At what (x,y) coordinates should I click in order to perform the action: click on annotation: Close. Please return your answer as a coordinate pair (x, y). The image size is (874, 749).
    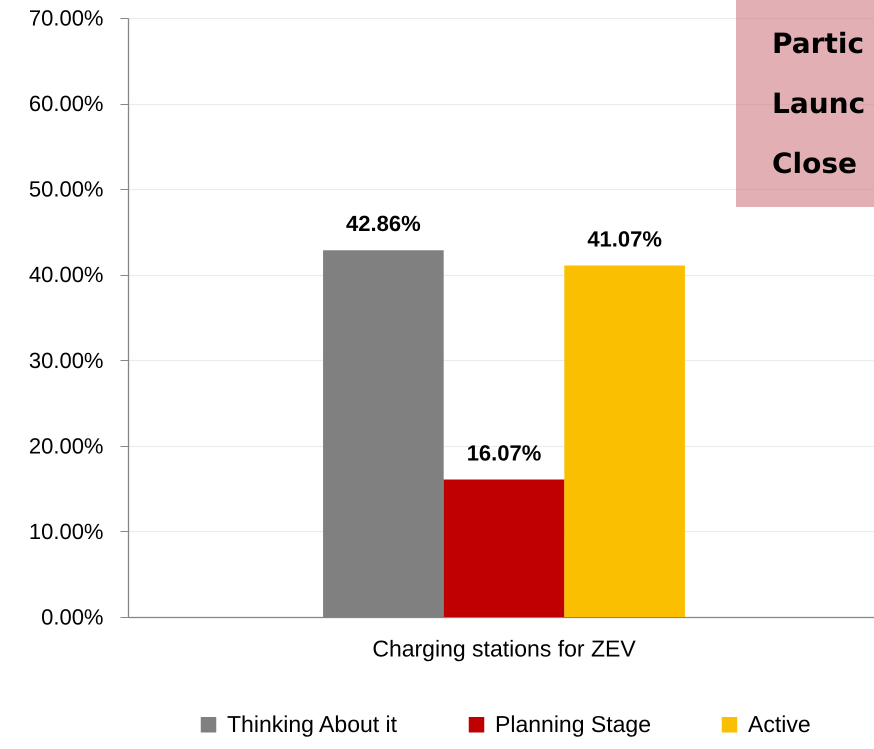
    Looking at the image, I should click on (815, 164).